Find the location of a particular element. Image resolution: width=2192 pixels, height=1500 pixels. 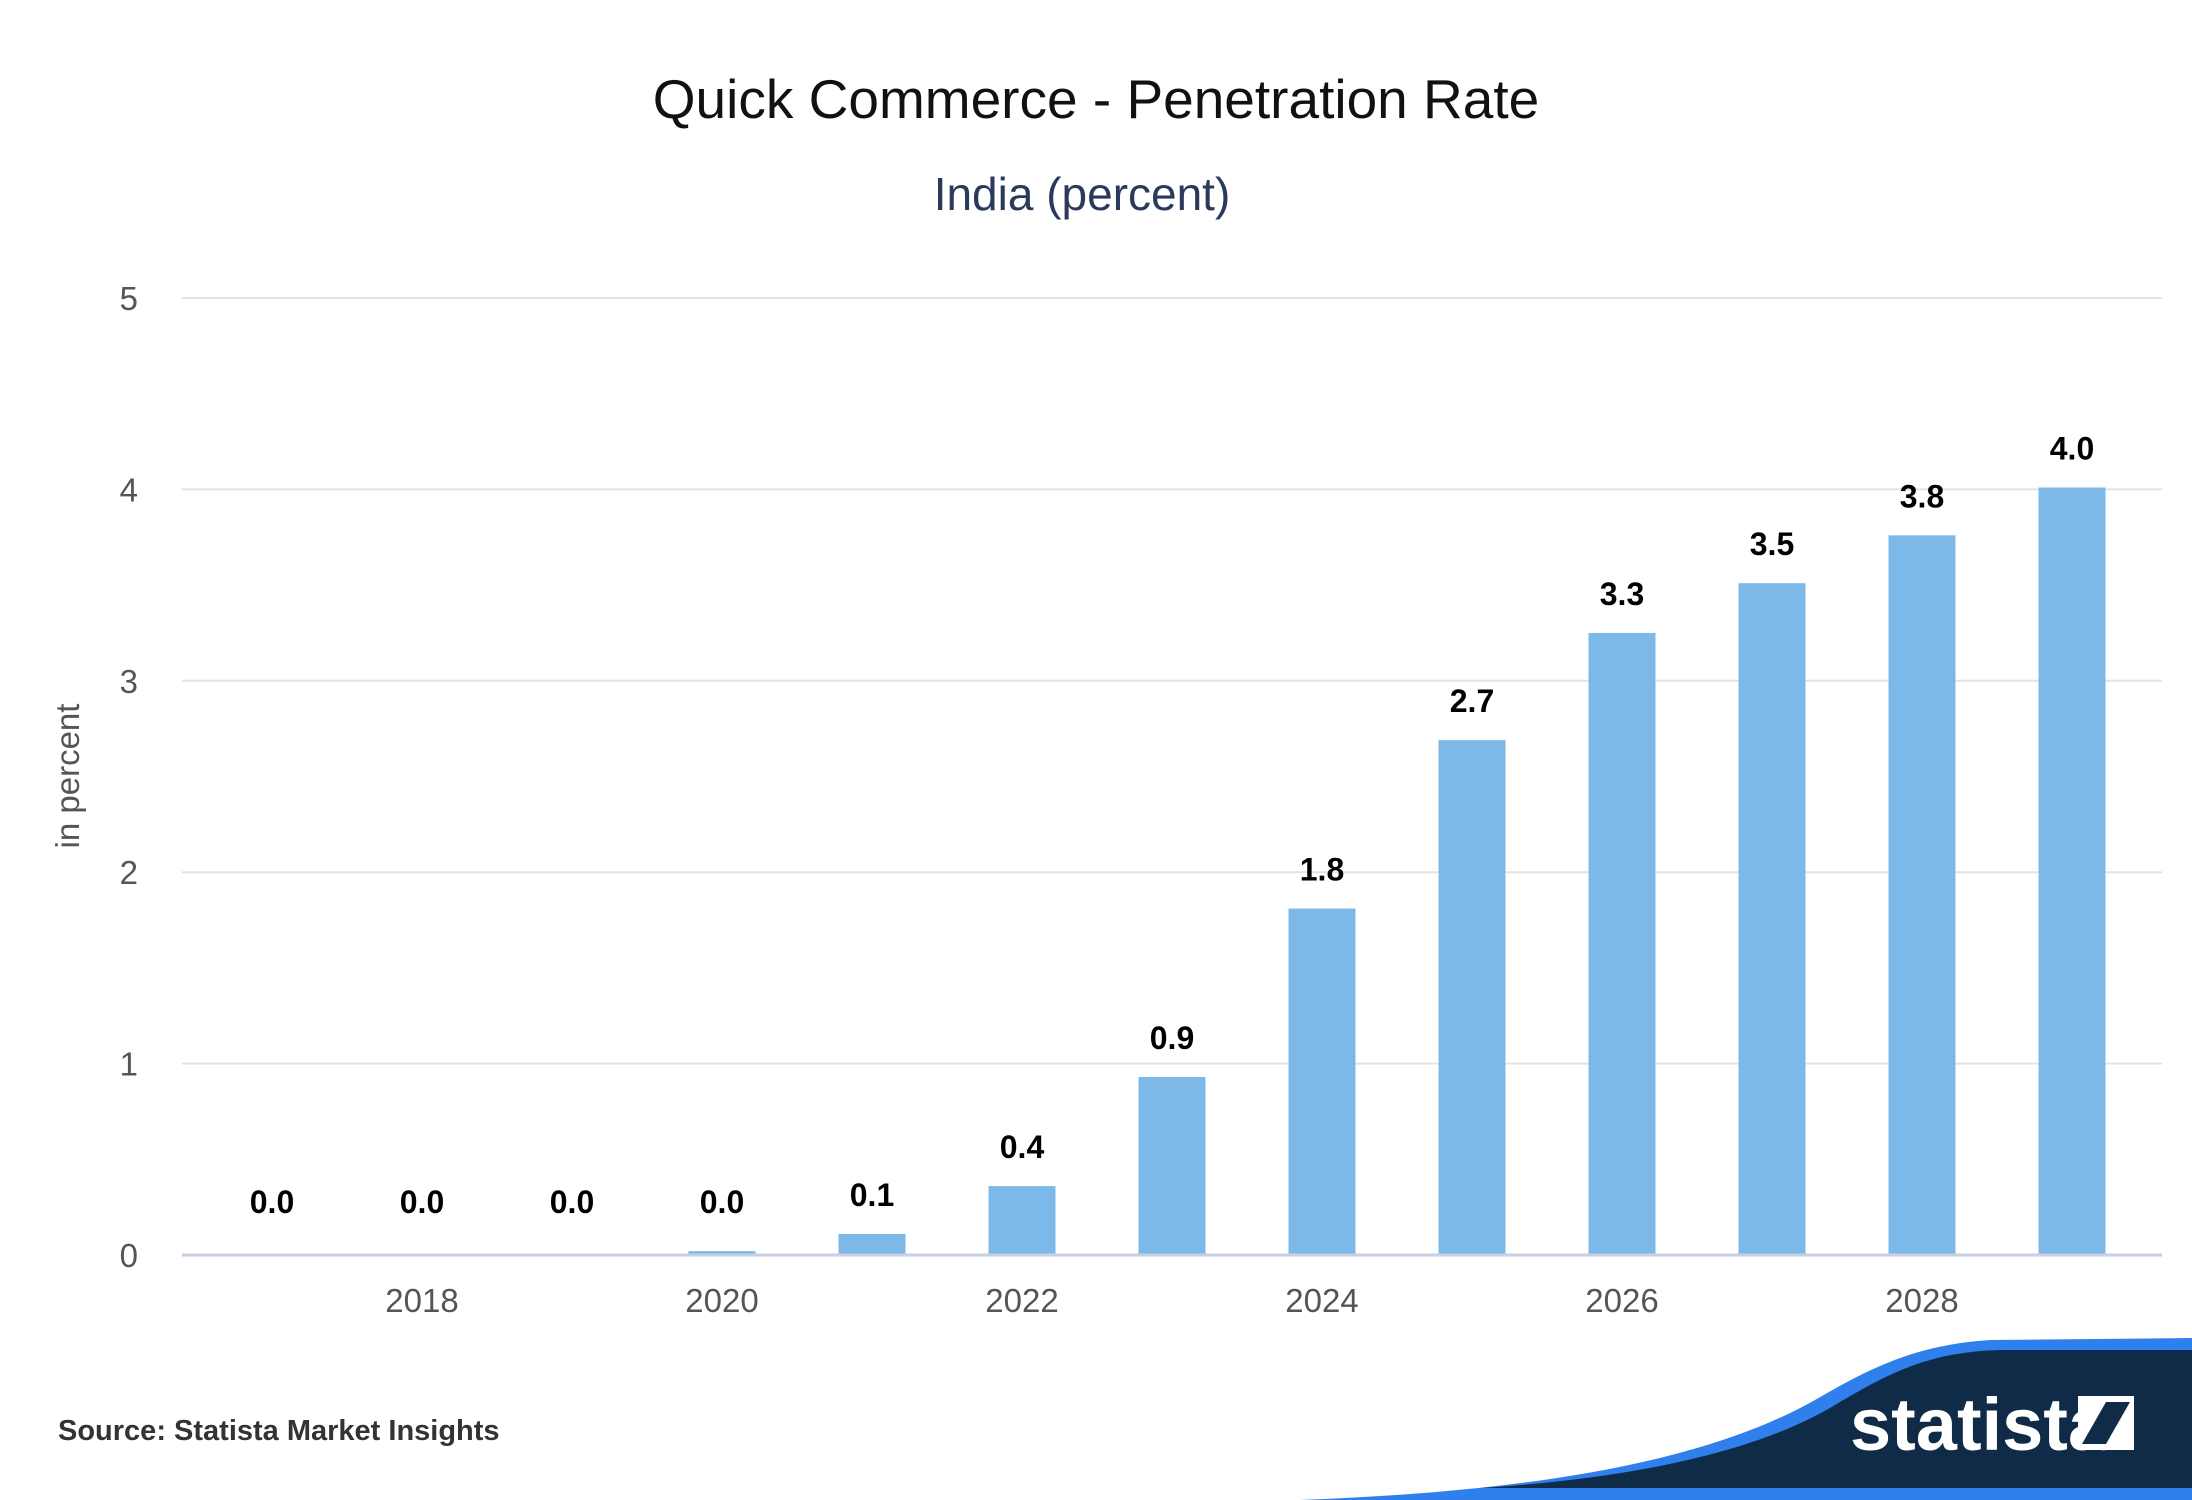

y-tick-label: 4 is located at coordinates (129, 489).